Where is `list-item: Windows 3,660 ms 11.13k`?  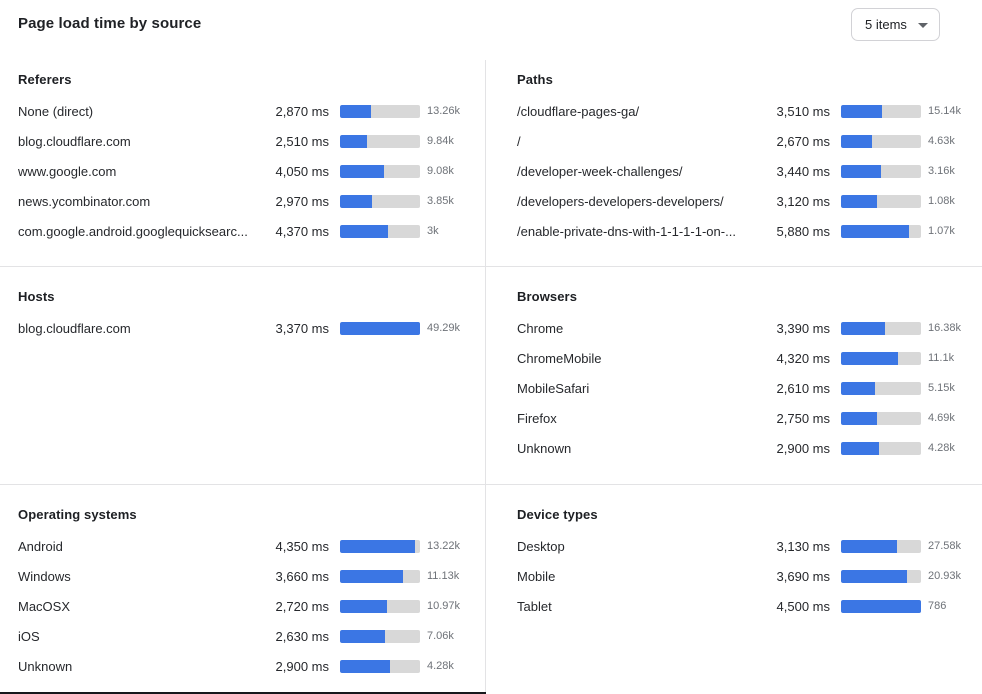 list-item: Windows 3,660 ms 11.13k is located at coordinates (243, 576).